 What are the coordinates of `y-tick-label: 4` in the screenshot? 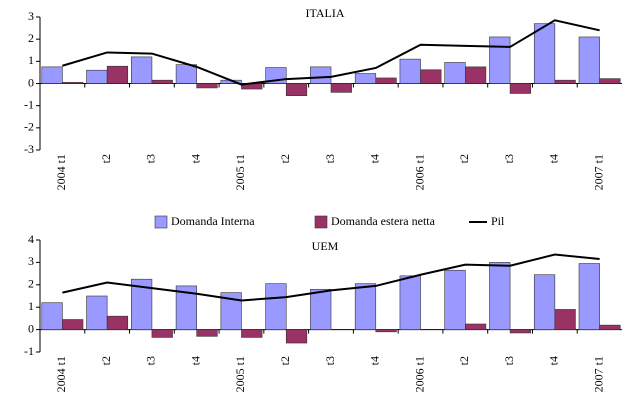 It's located at (31, 239).